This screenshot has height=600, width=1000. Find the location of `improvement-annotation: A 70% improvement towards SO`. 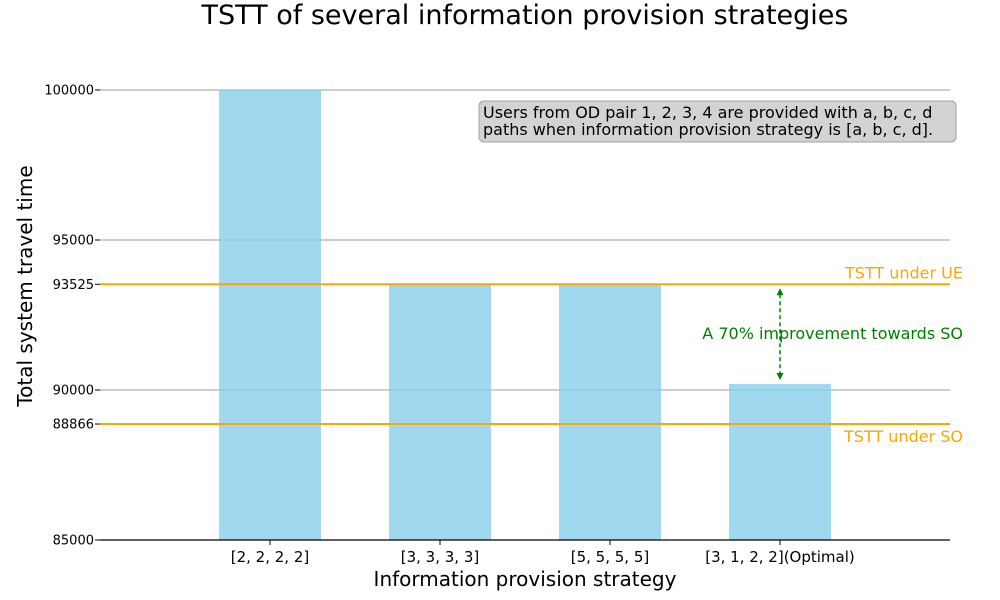

improvement-annotation: A 70% improvement towards SO is located at coordinates (832, 334).